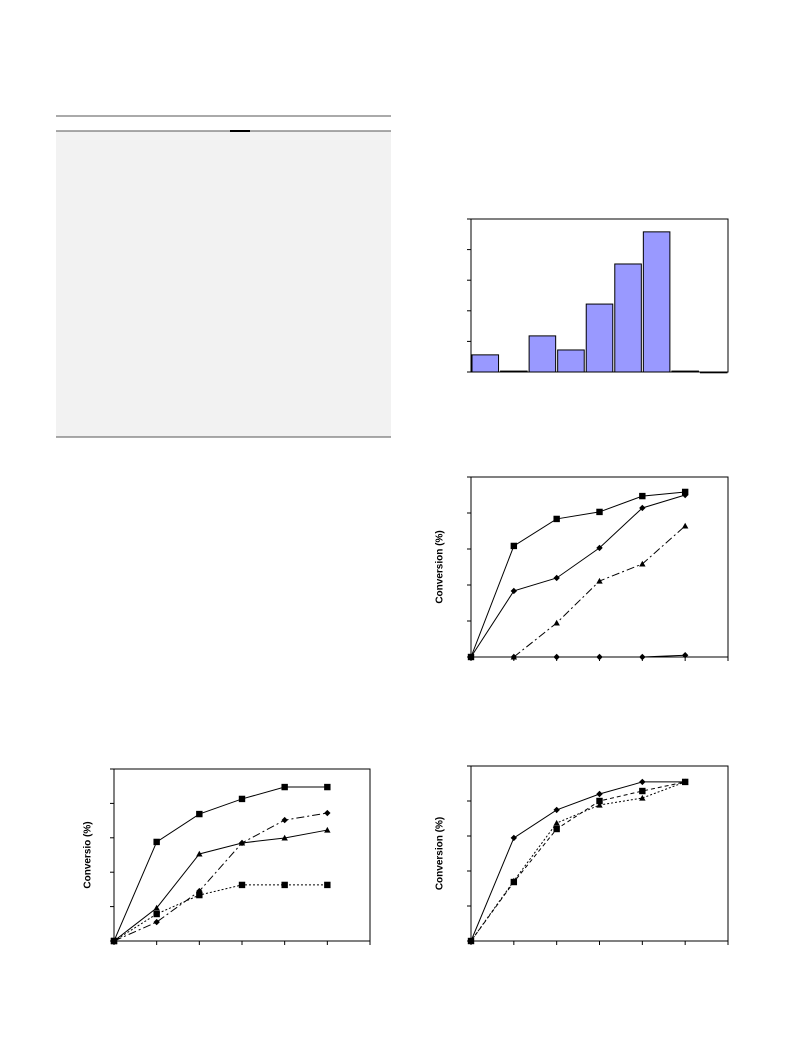  I want to click on chart: Conversio (%), so click(227, 856).